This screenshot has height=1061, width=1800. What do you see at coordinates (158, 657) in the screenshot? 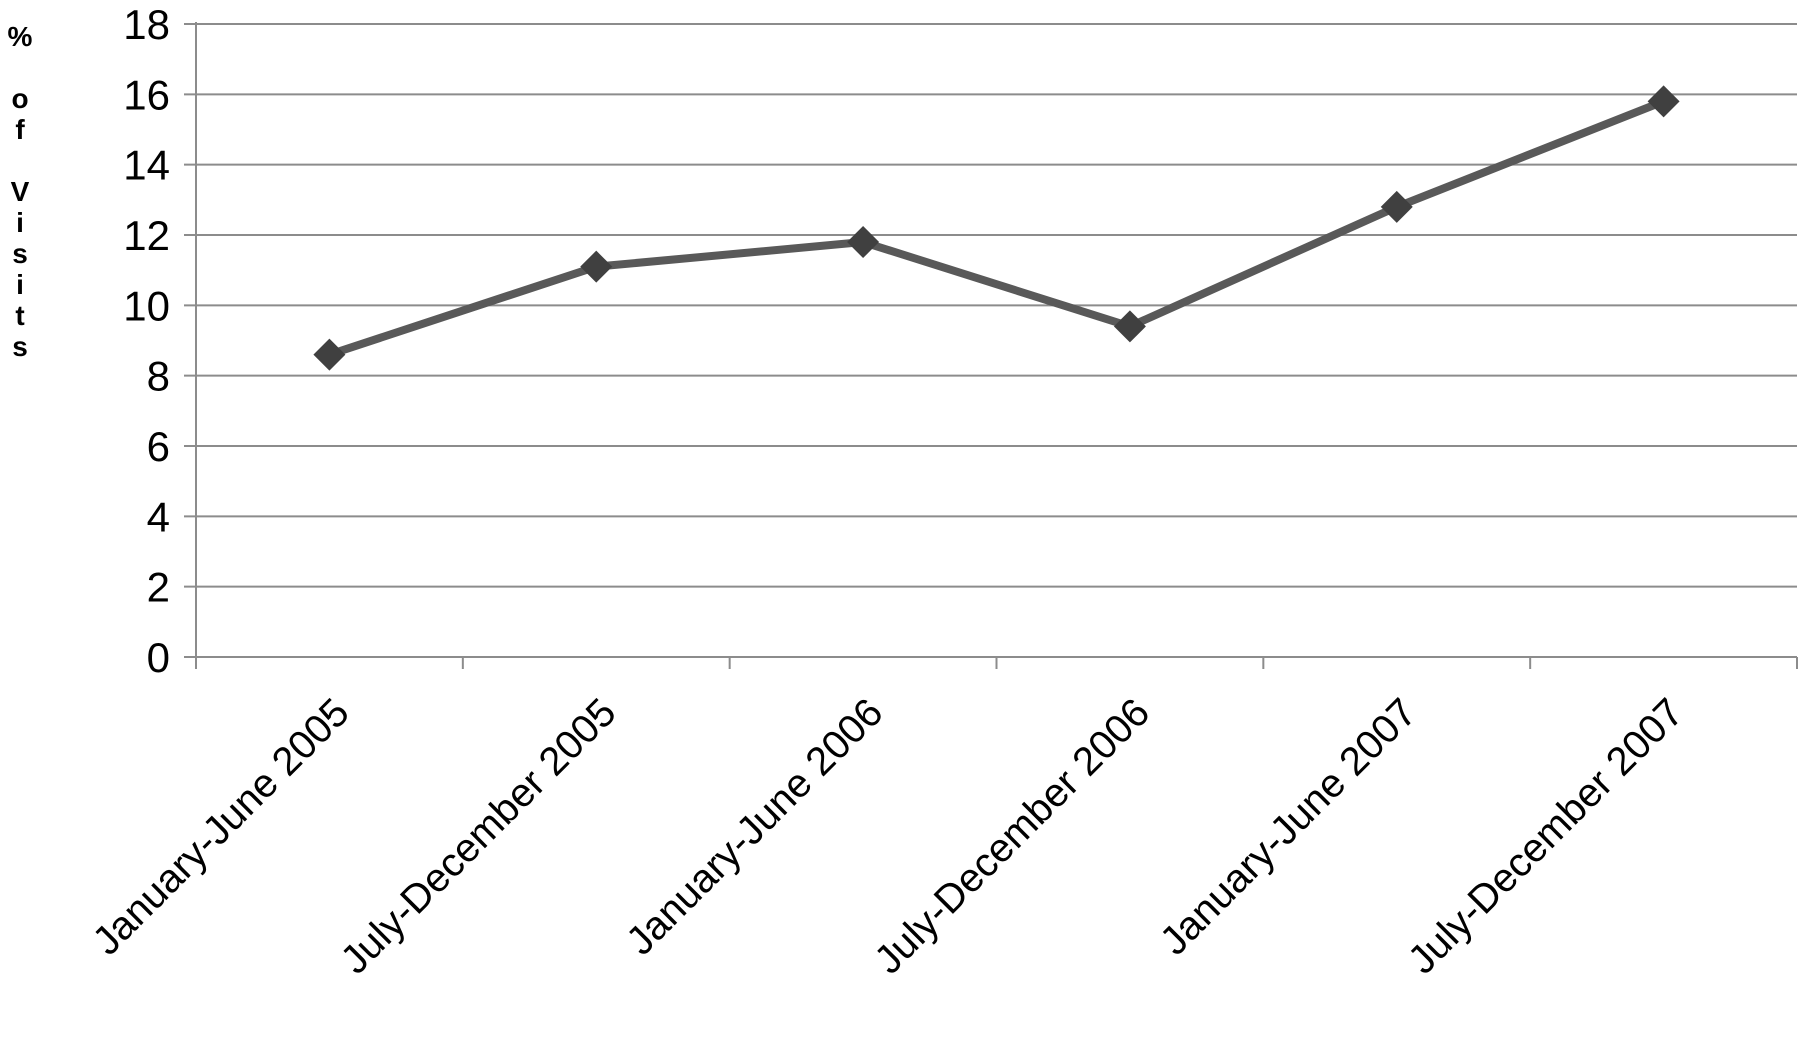
I see `y-tick-label: 0` at bounding box center [158, 657].